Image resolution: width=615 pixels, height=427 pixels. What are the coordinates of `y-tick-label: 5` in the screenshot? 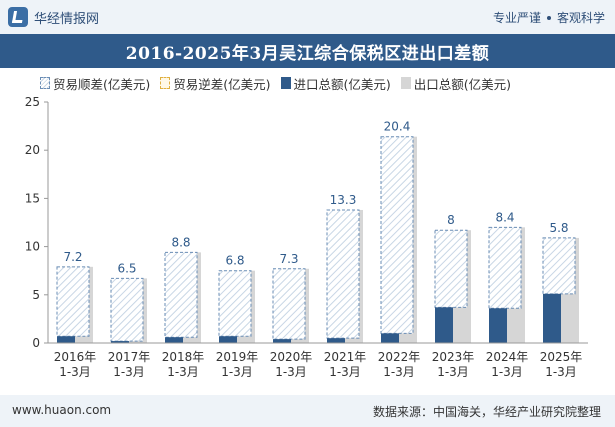 It's located at (36, 295).